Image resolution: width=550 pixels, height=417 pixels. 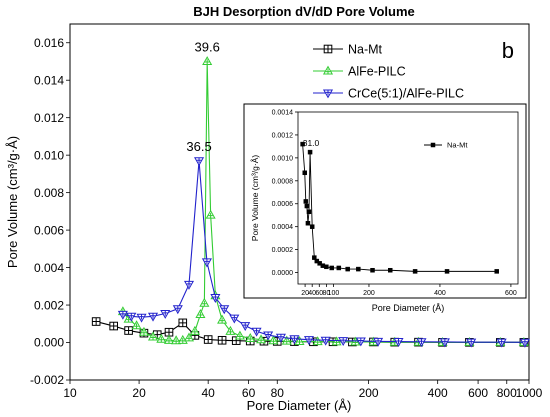 What do you see at coordinates (70, 393) in the screenshot?
I see `x-tick-label: 10` at bounding box center [70, 393].